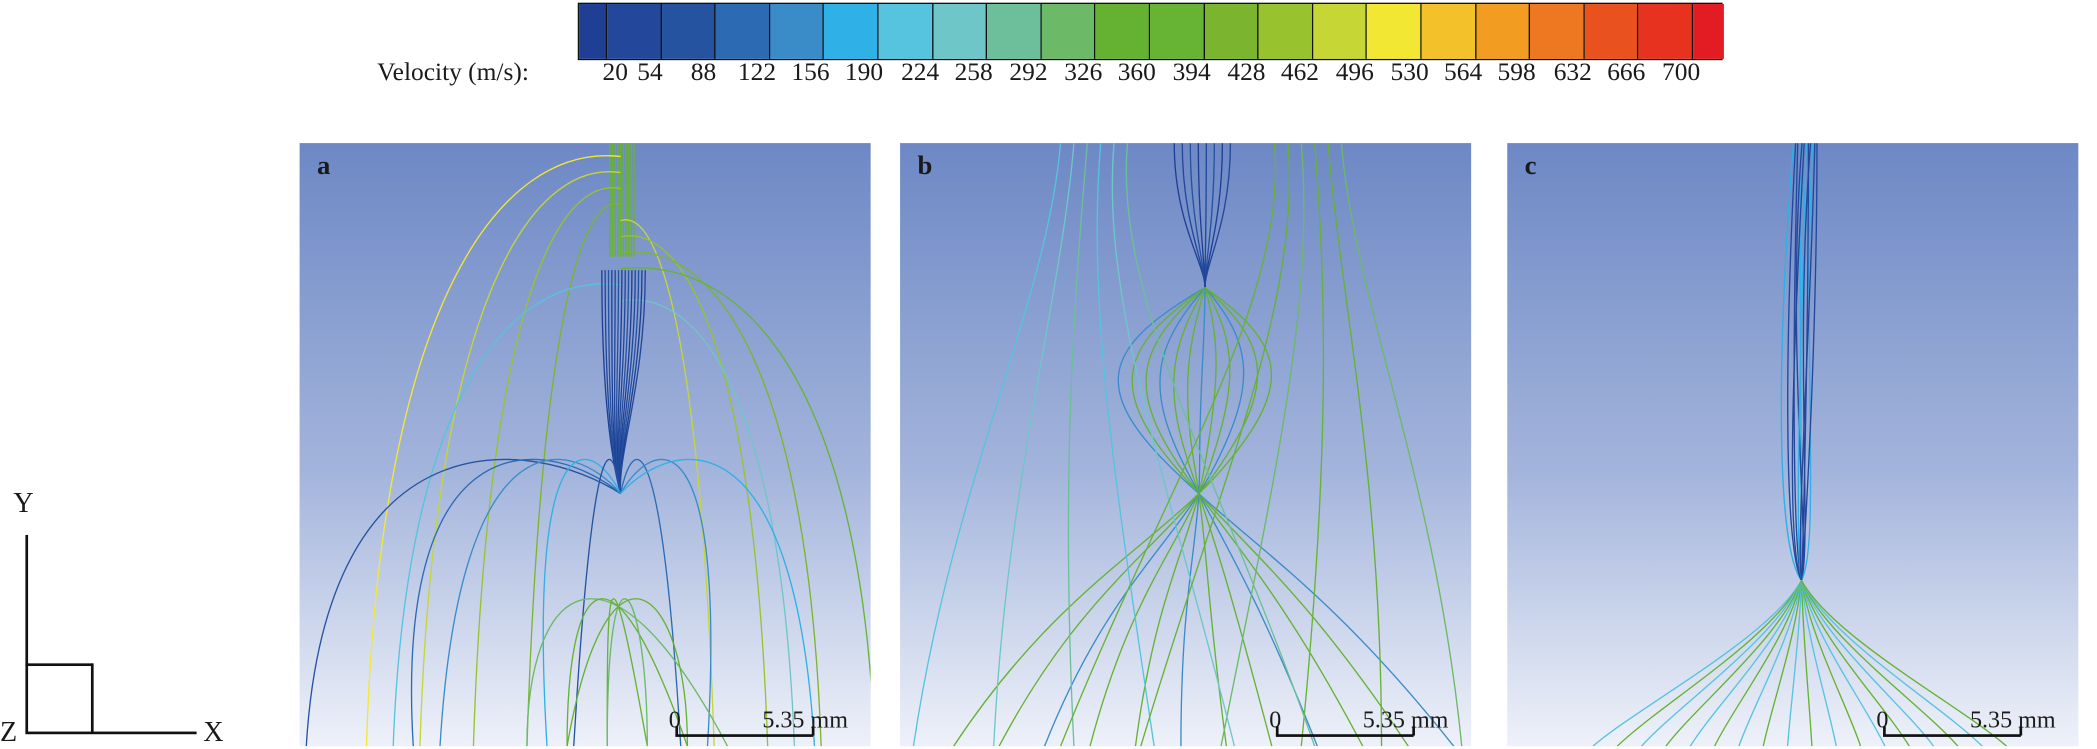  I want to click on colorbar-tick-label: 666, so click(1626, 72).